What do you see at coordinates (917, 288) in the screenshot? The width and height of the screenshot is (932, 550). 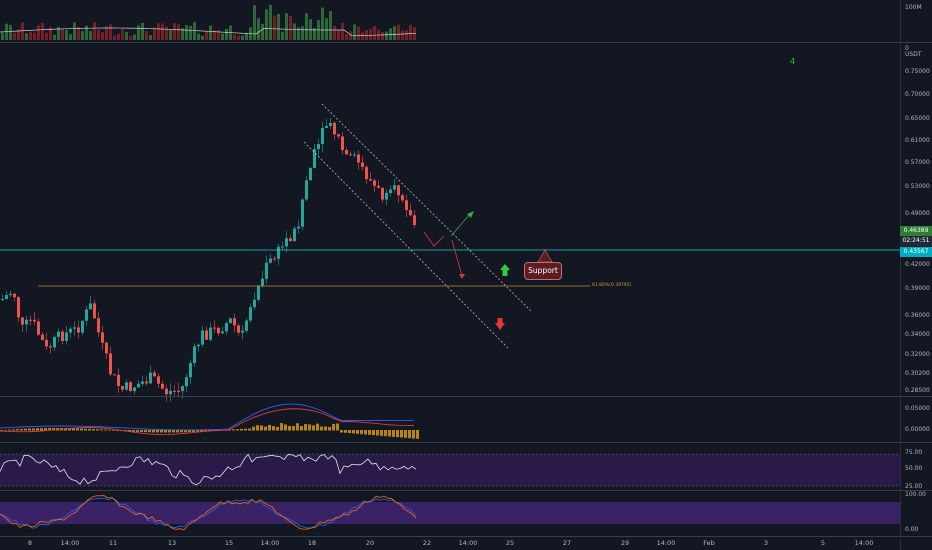 I see `price-tick: 0.39000` at bounding box center [917, 288].